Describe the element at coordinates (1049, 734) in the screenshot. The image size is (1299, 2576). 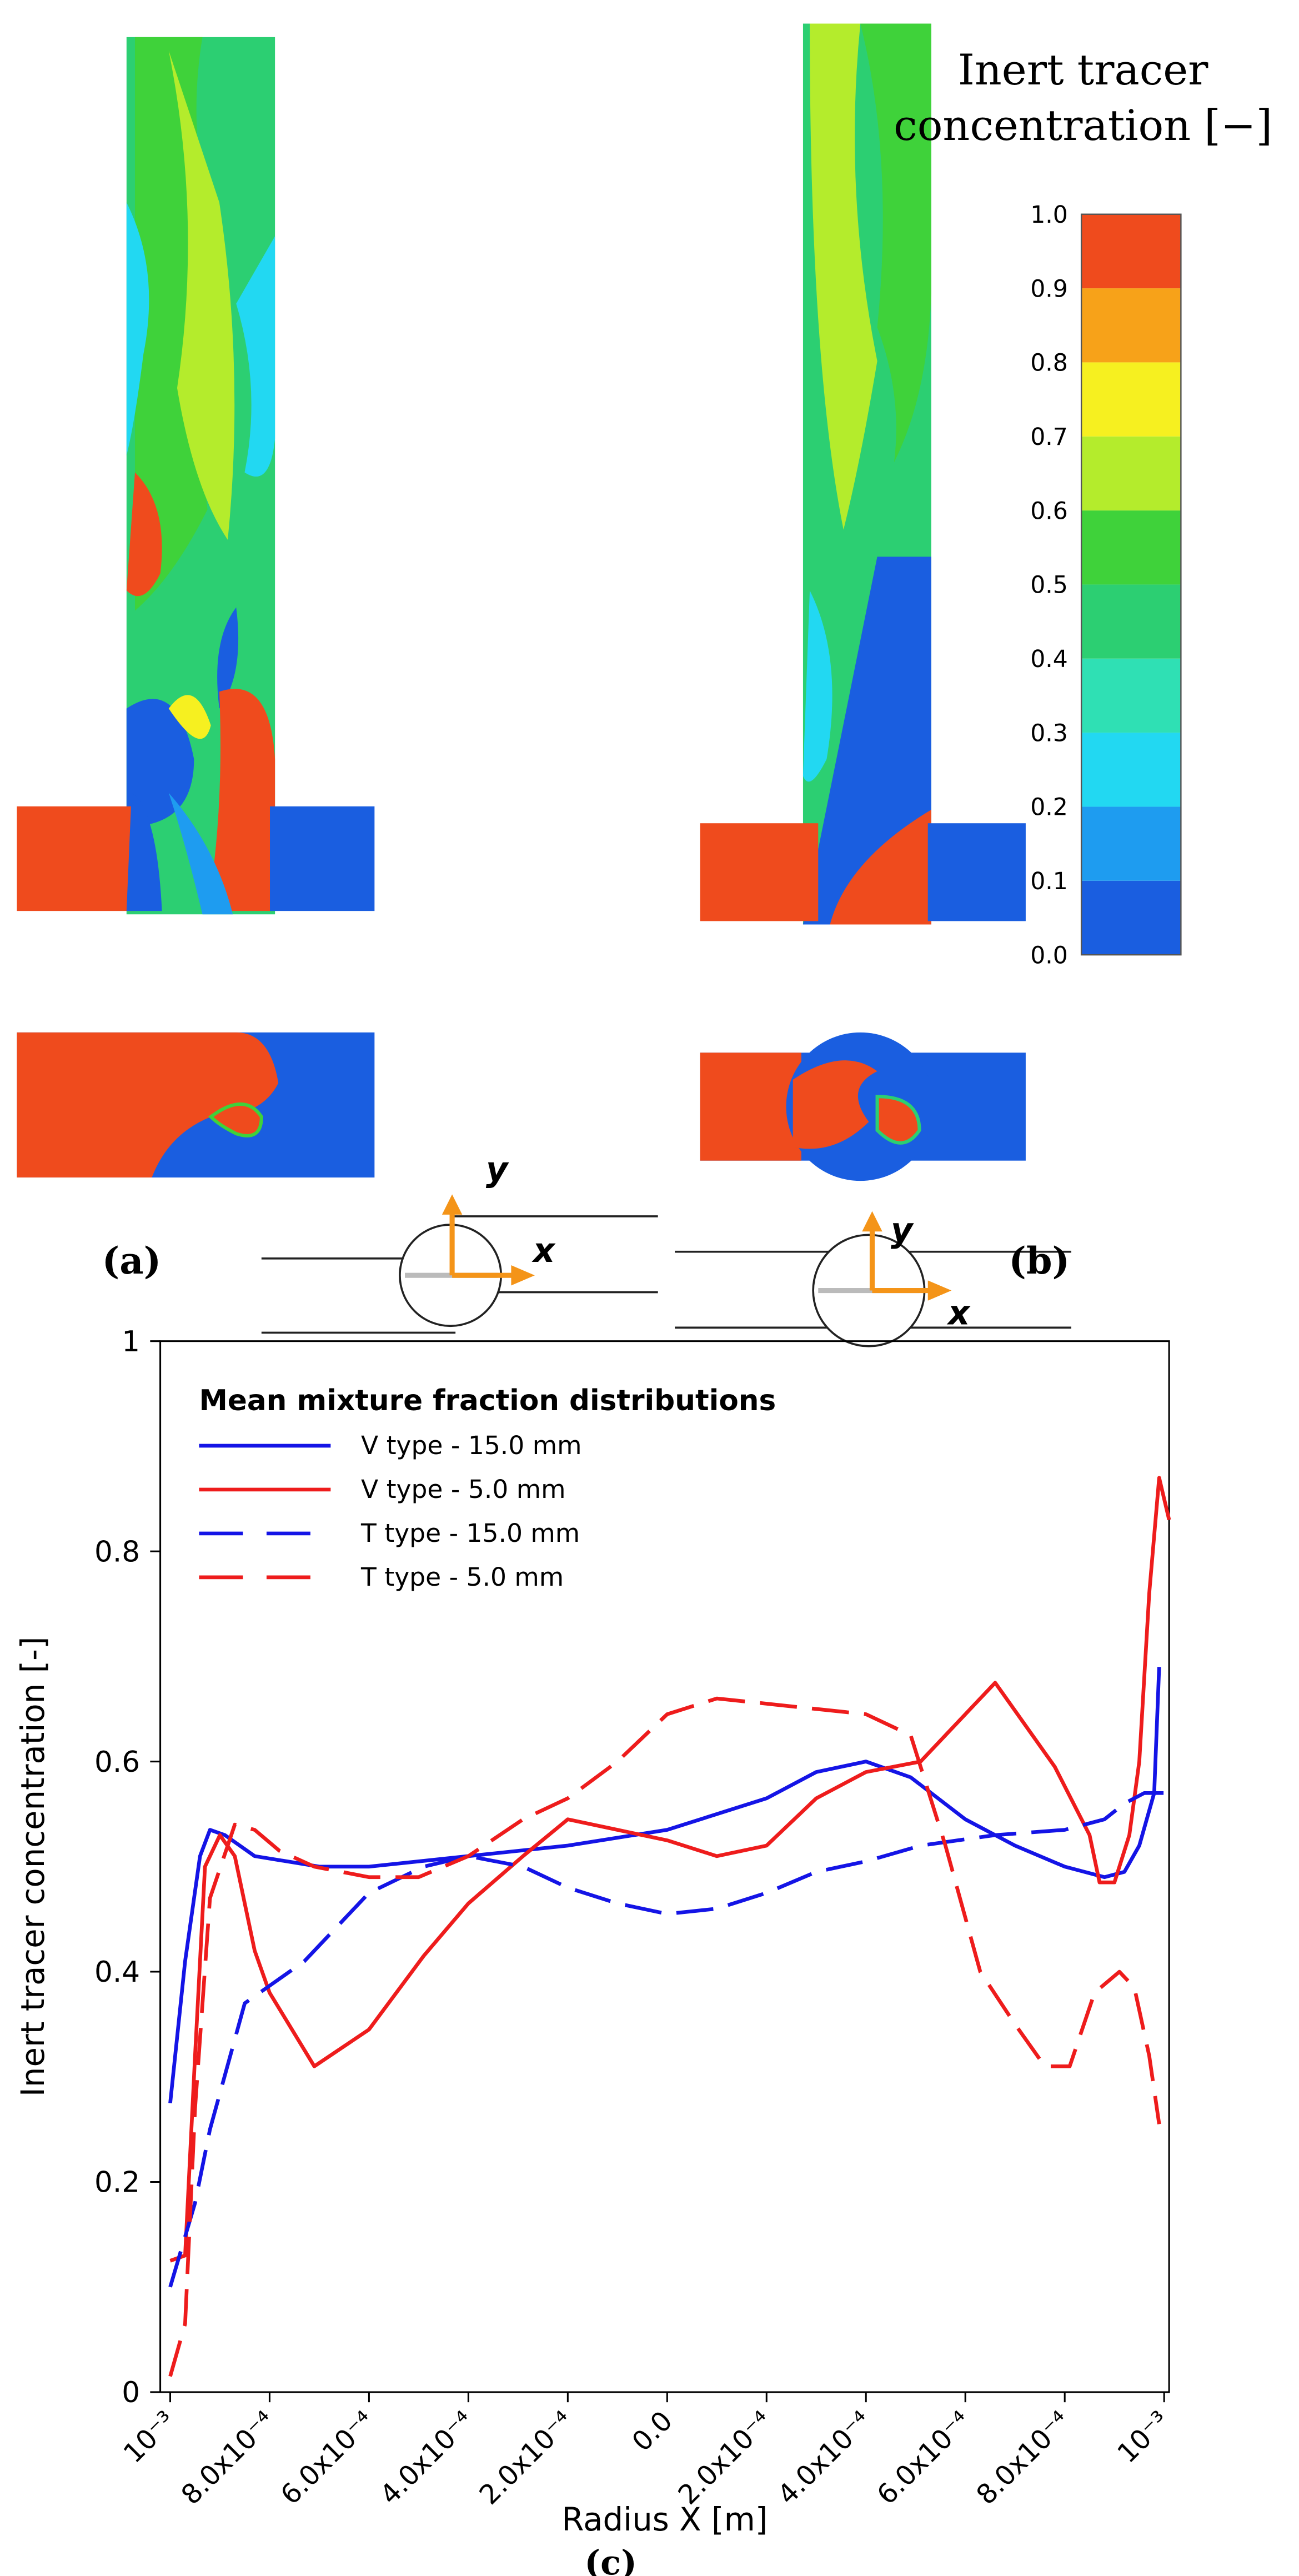
I see `colorbar-tick-label: 0.3` at that location.